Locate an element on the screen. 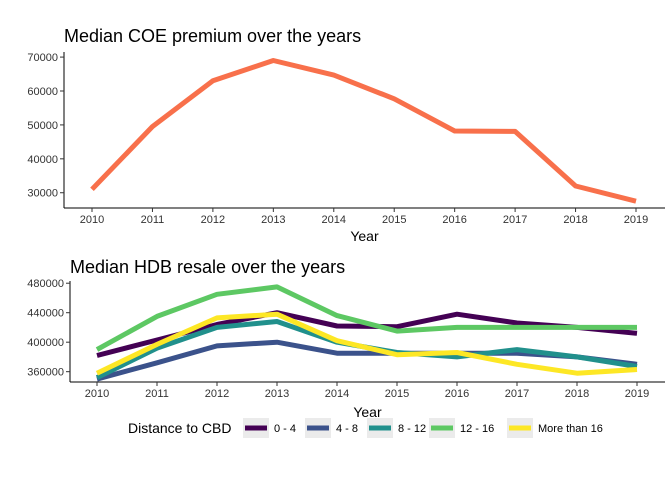  coe-x-axis-title: Year is located at coordinates (364, 236).